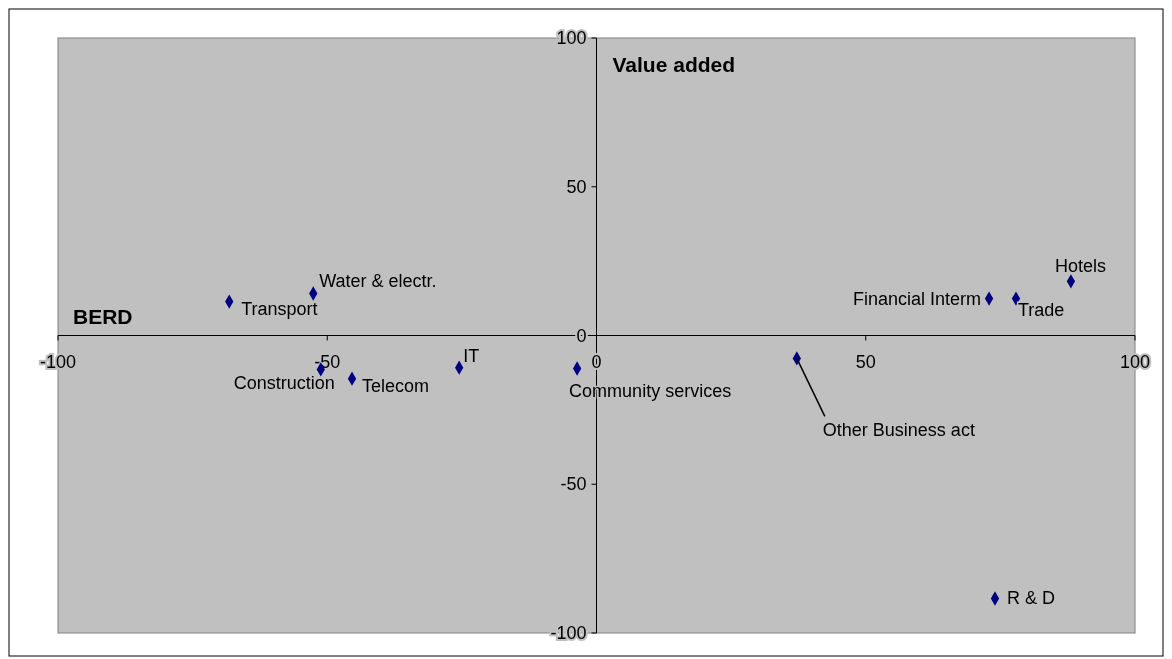 Image resolution: width=1172 pixels, height=659 pixels. What do you see at coordinates (327, 361) in the screenshot?
I see `x-tick-label: -50` at bounding box center [327, 361].